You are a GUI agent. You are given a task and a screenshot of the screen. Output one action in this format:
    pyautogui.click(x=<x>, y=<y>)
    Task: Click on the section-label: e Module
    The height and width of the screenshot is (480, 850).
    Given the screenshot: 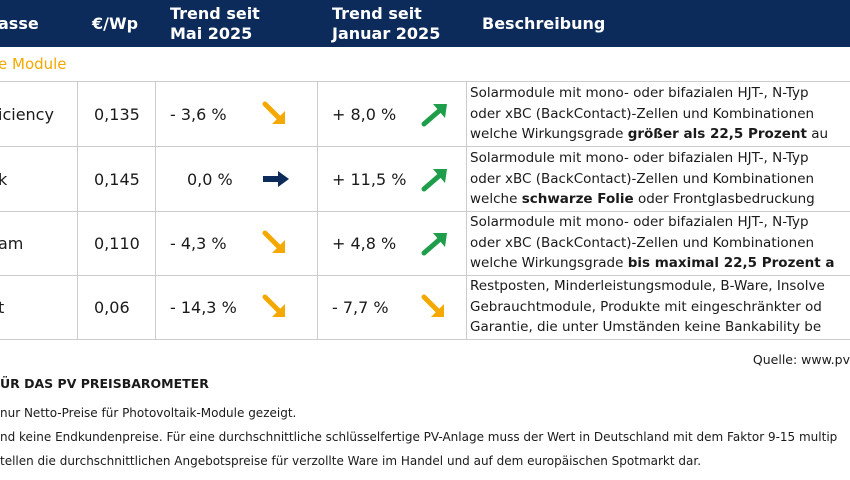 What is the action you would take?
    pyautogui.click(x=33, y=64)
    